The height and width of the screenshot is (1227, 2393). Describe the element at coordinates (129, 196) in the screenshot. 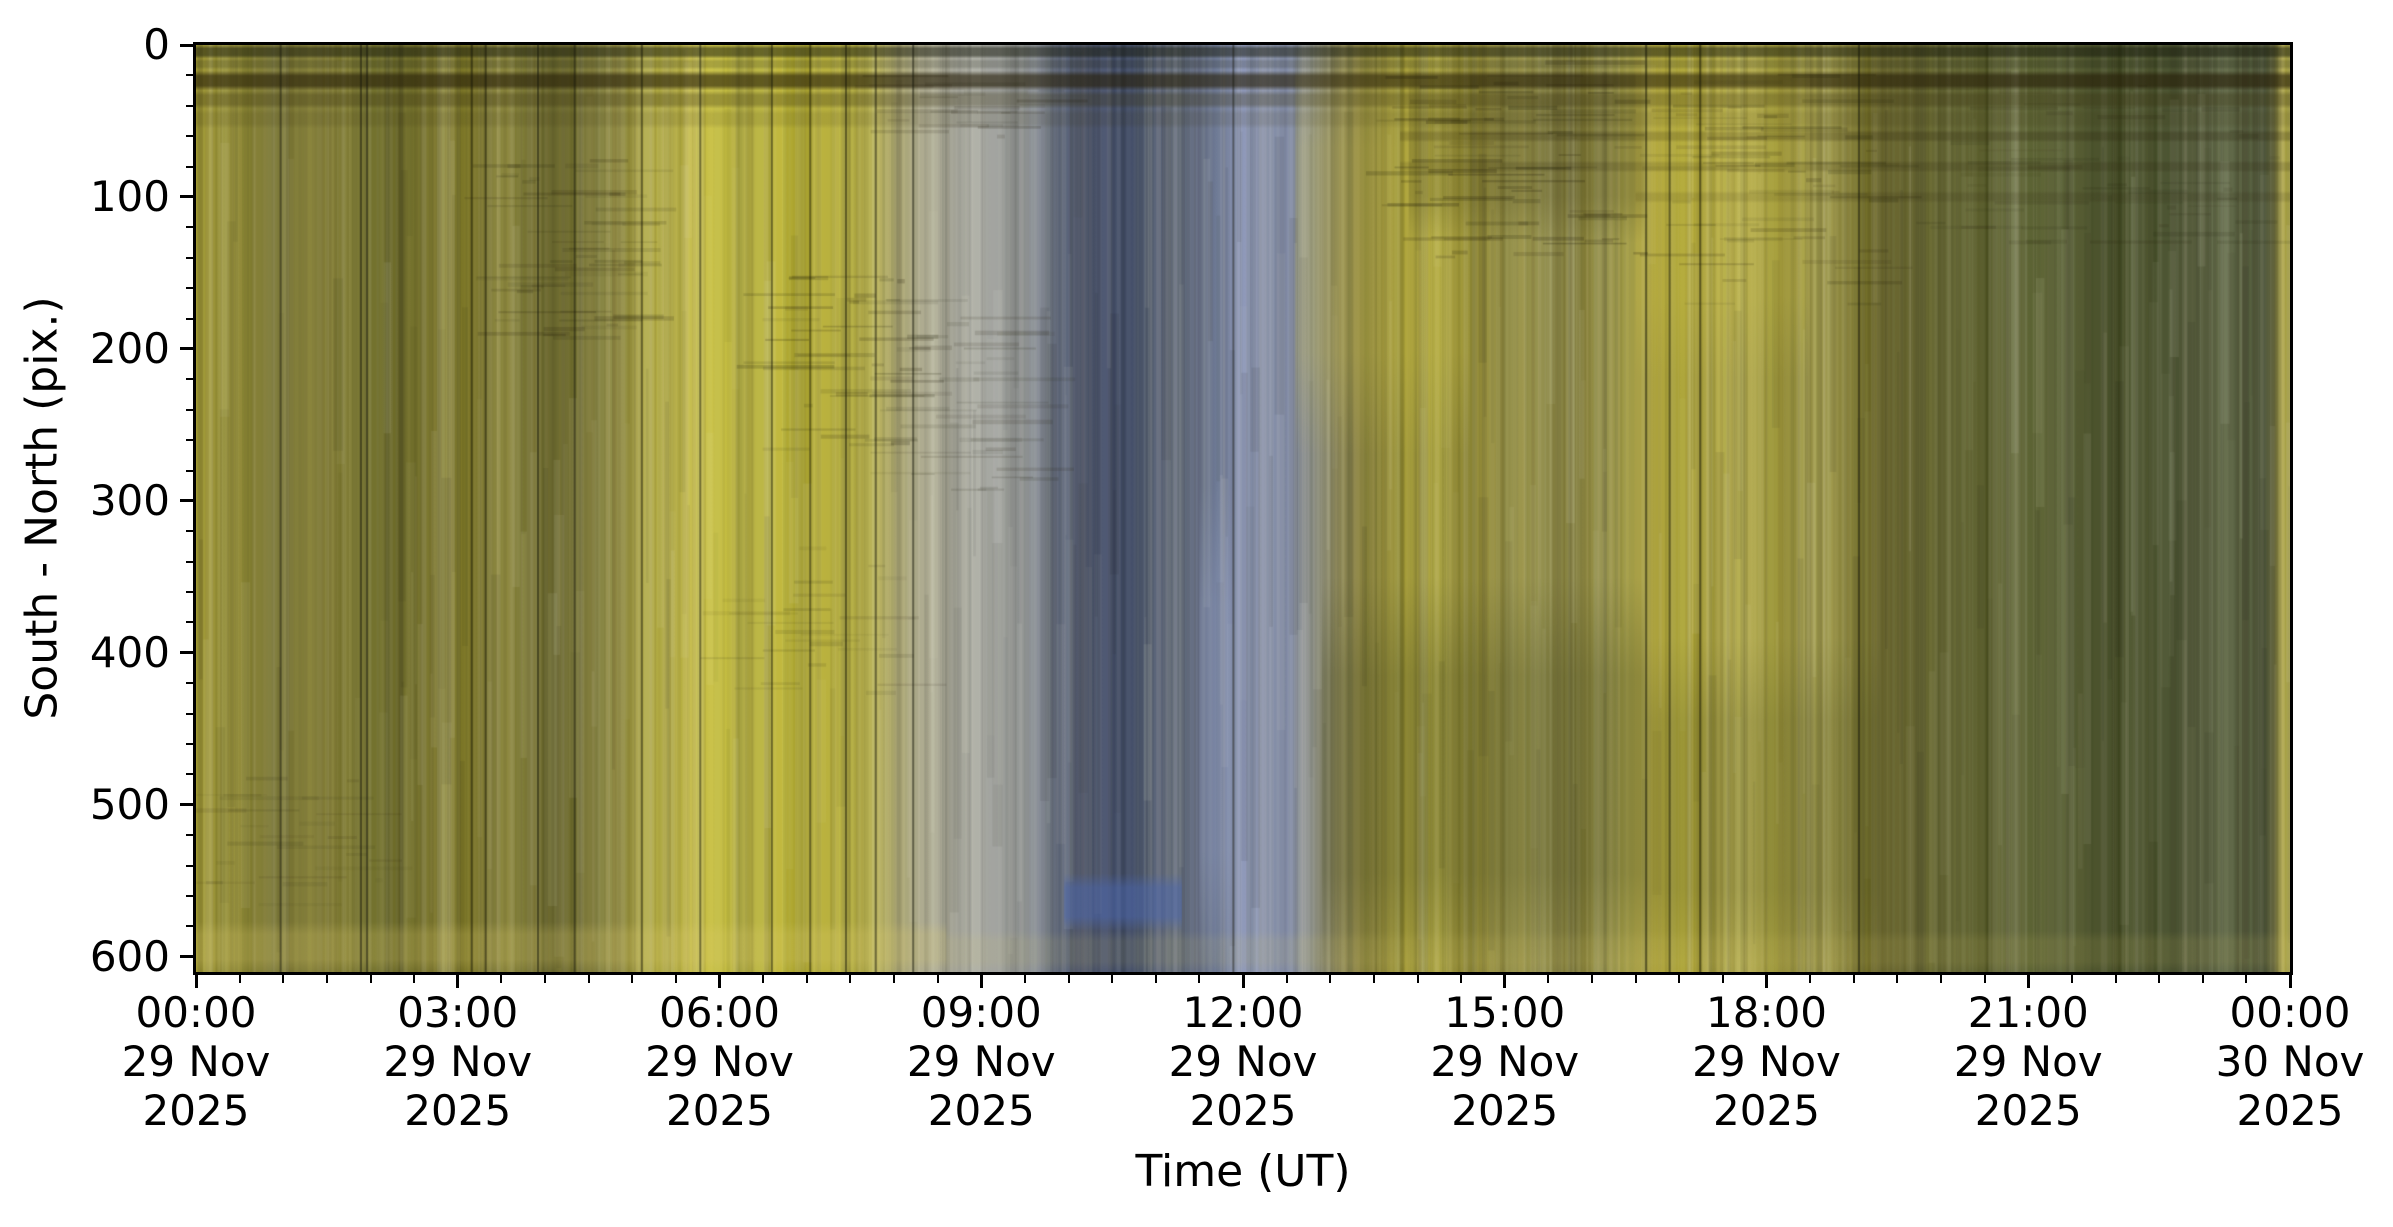

I see `y-tick-label: 100` at that location.